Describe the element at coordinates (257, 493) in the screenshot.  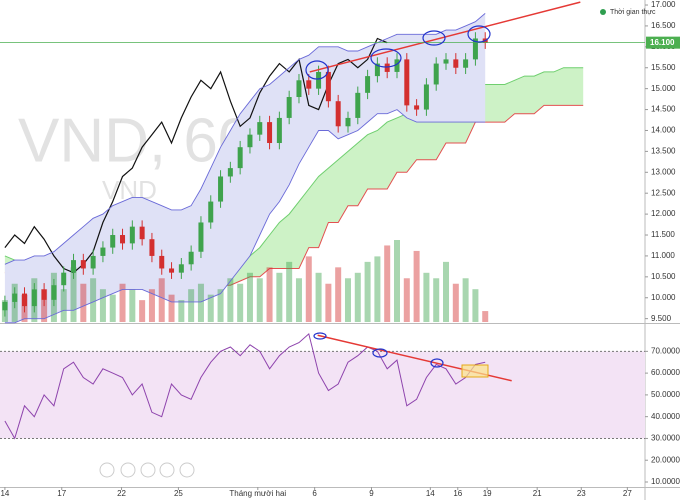
I see `x-tick-label: Tháng mười hai` at that location.